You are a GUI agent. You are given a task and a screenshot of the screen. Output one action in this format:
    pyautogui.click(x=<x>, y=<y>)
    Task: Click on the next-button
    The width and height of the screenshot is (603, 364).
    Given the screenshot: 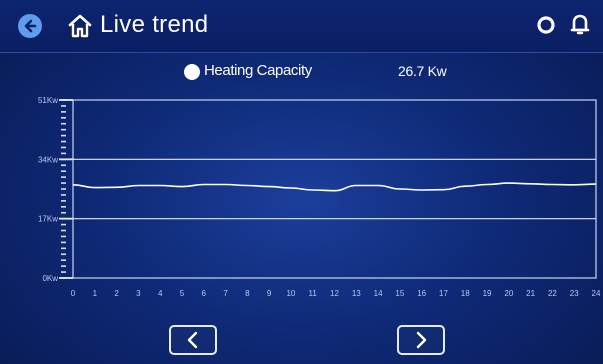 What is the action you would take?
    pyautogui.click(x=421, y=340)
    